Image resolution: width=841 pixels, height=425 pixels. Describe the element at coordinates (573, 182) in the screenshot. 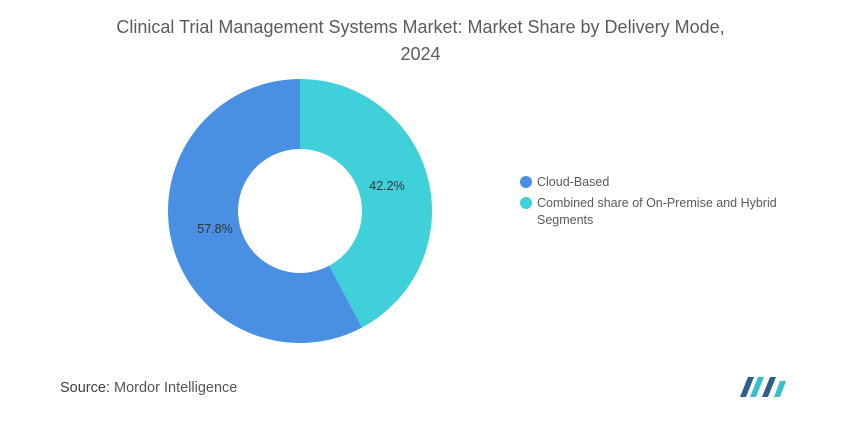

I see `legend-label-cloud-based: Cloud-Based` at that location.